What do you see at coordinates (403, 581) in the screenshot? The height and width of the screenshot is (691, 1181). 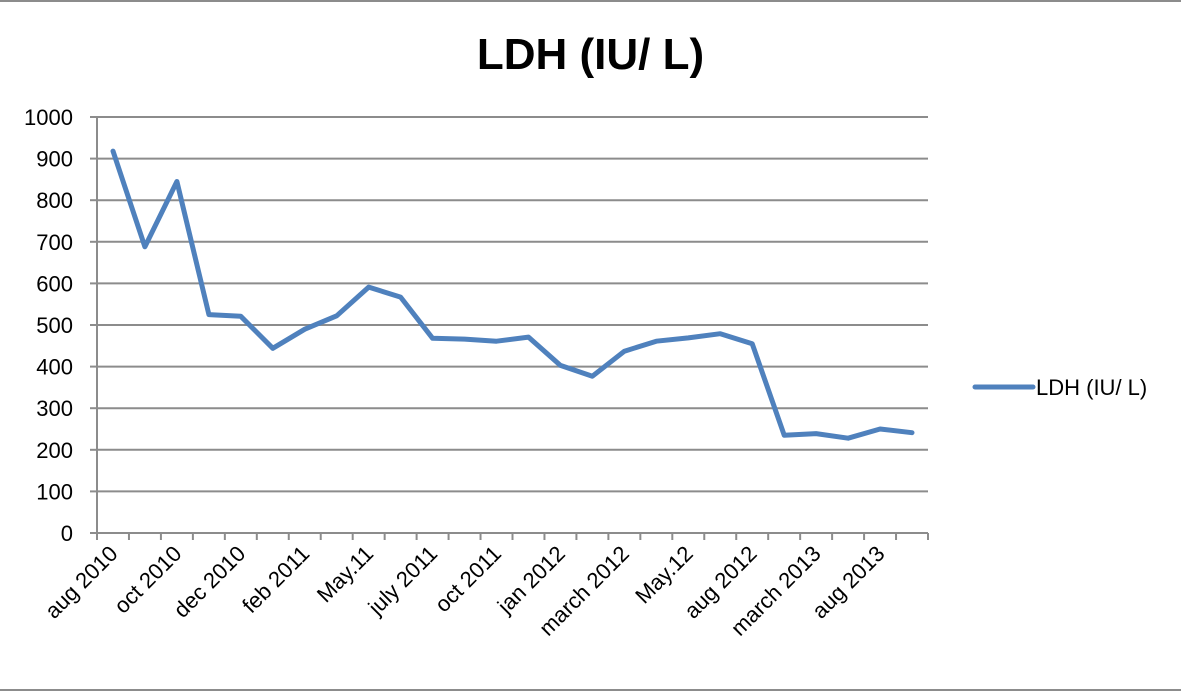 I see `x-tick-label: july 2011` at bounding box center [403, 581].